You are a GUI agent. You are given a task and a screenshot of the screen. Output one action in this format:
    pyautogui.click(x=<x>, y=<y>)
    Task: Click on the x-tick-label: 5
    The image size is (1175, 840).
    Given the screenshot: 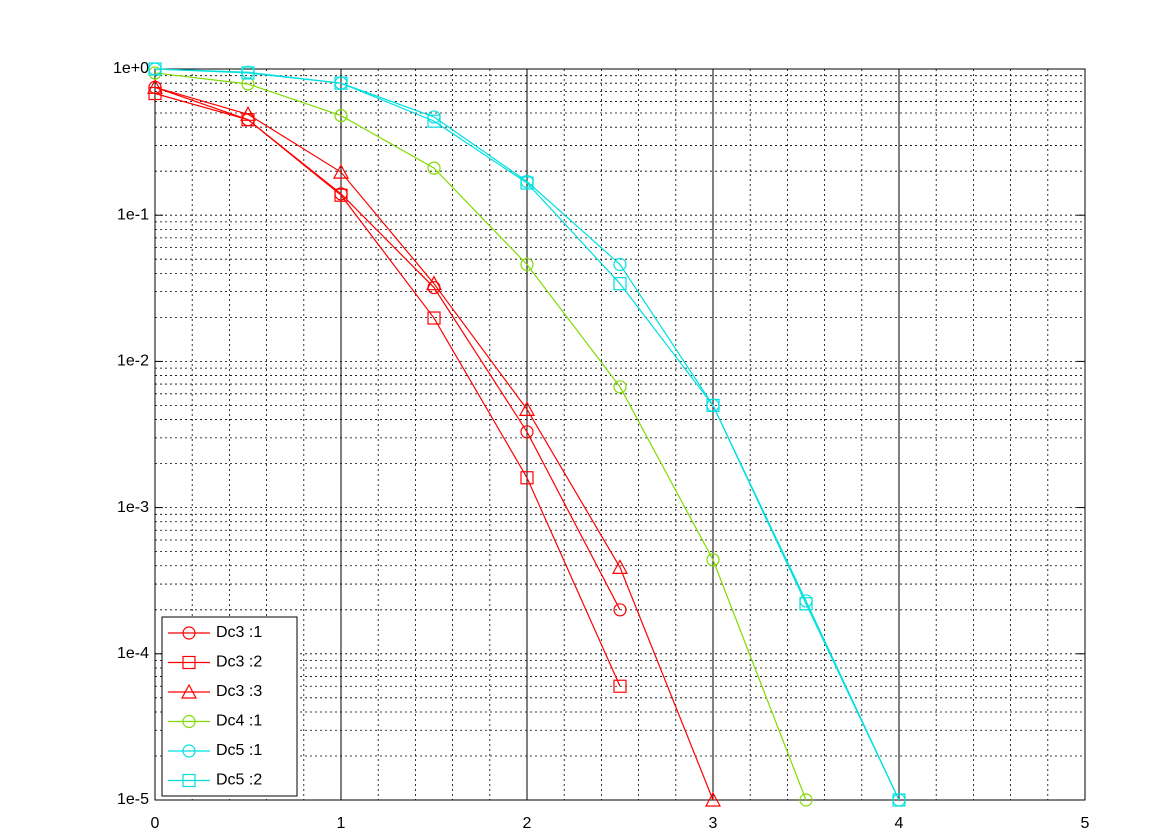 What is the action you would take?
    pyautogui.click(x=1085, y=823)
    